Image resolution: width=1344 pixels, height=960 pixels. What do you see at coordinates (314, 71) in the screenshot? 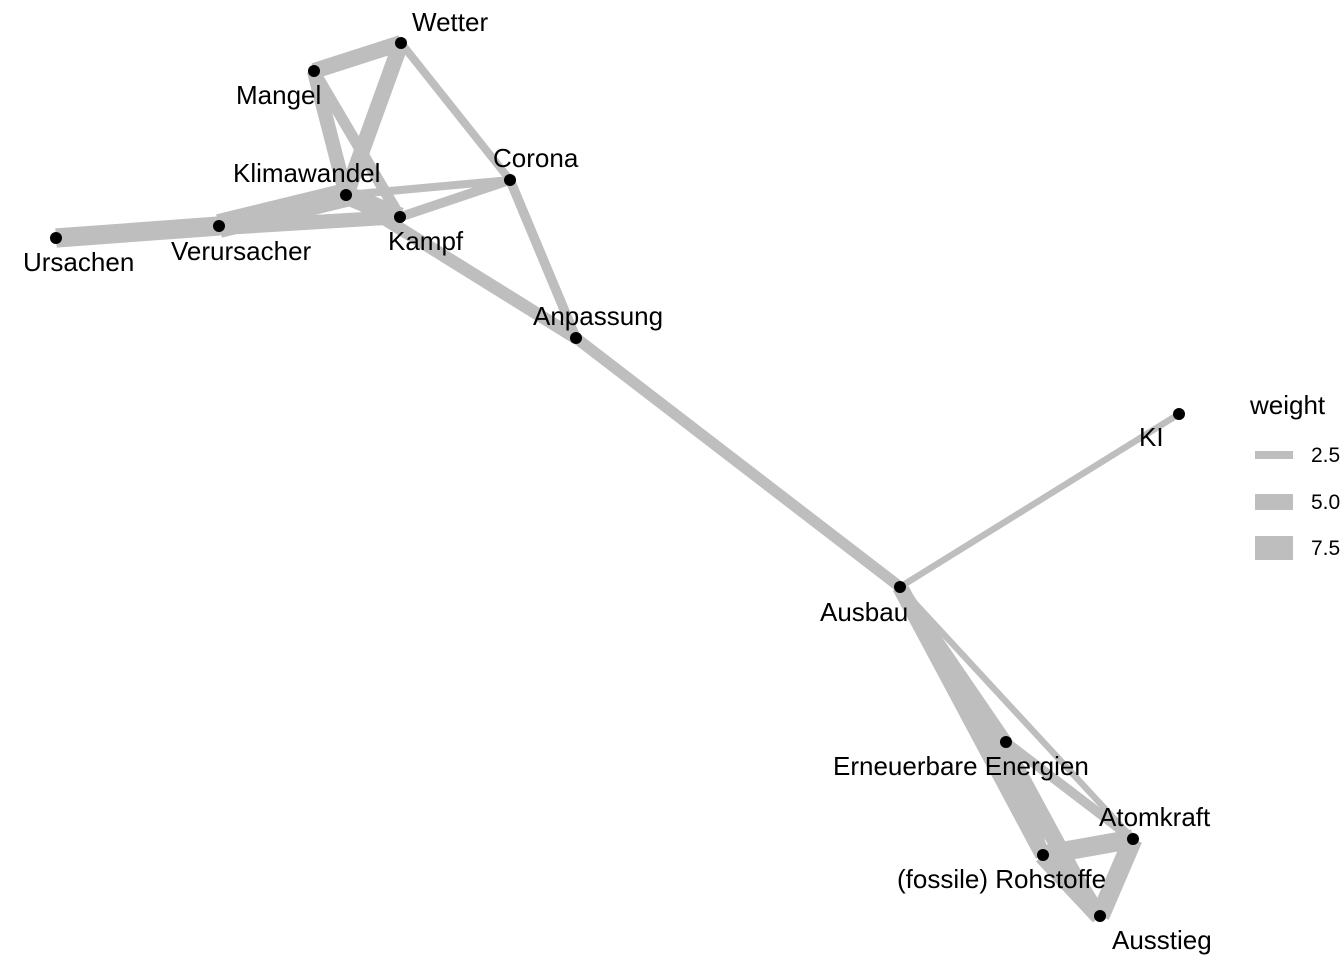
I see `node-mangel` at bounding box center [314, 71].